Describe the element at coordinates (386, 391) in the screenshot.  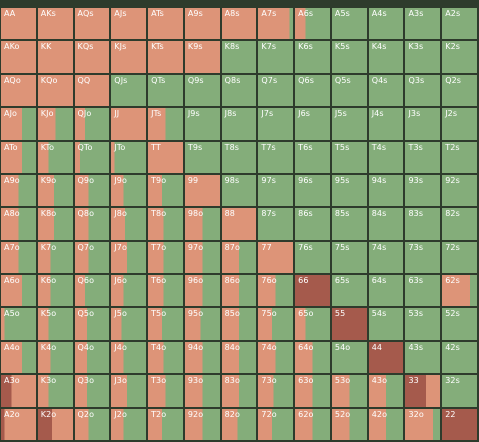
I see `hand-cell-43o: 43o` at that location.